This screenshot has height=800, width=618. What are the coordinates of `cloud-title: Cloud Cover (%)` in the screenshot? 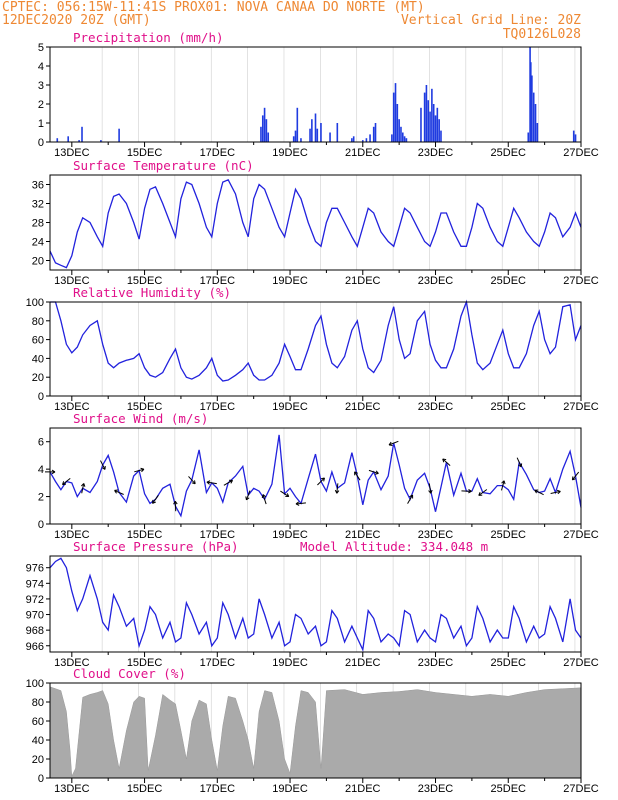 It's located at (129, 673).